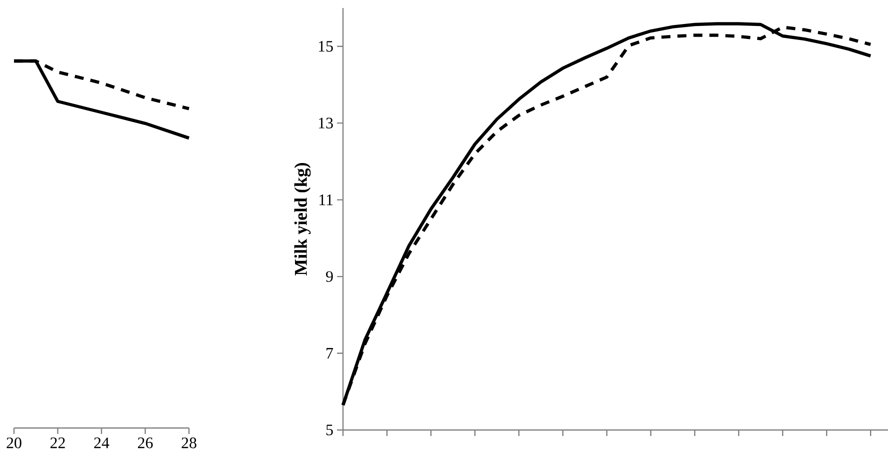  What do you see at coordinates (102, 443) in the screenshot?
I see `x-tick-label: 24` at bounding box center [102, 443].